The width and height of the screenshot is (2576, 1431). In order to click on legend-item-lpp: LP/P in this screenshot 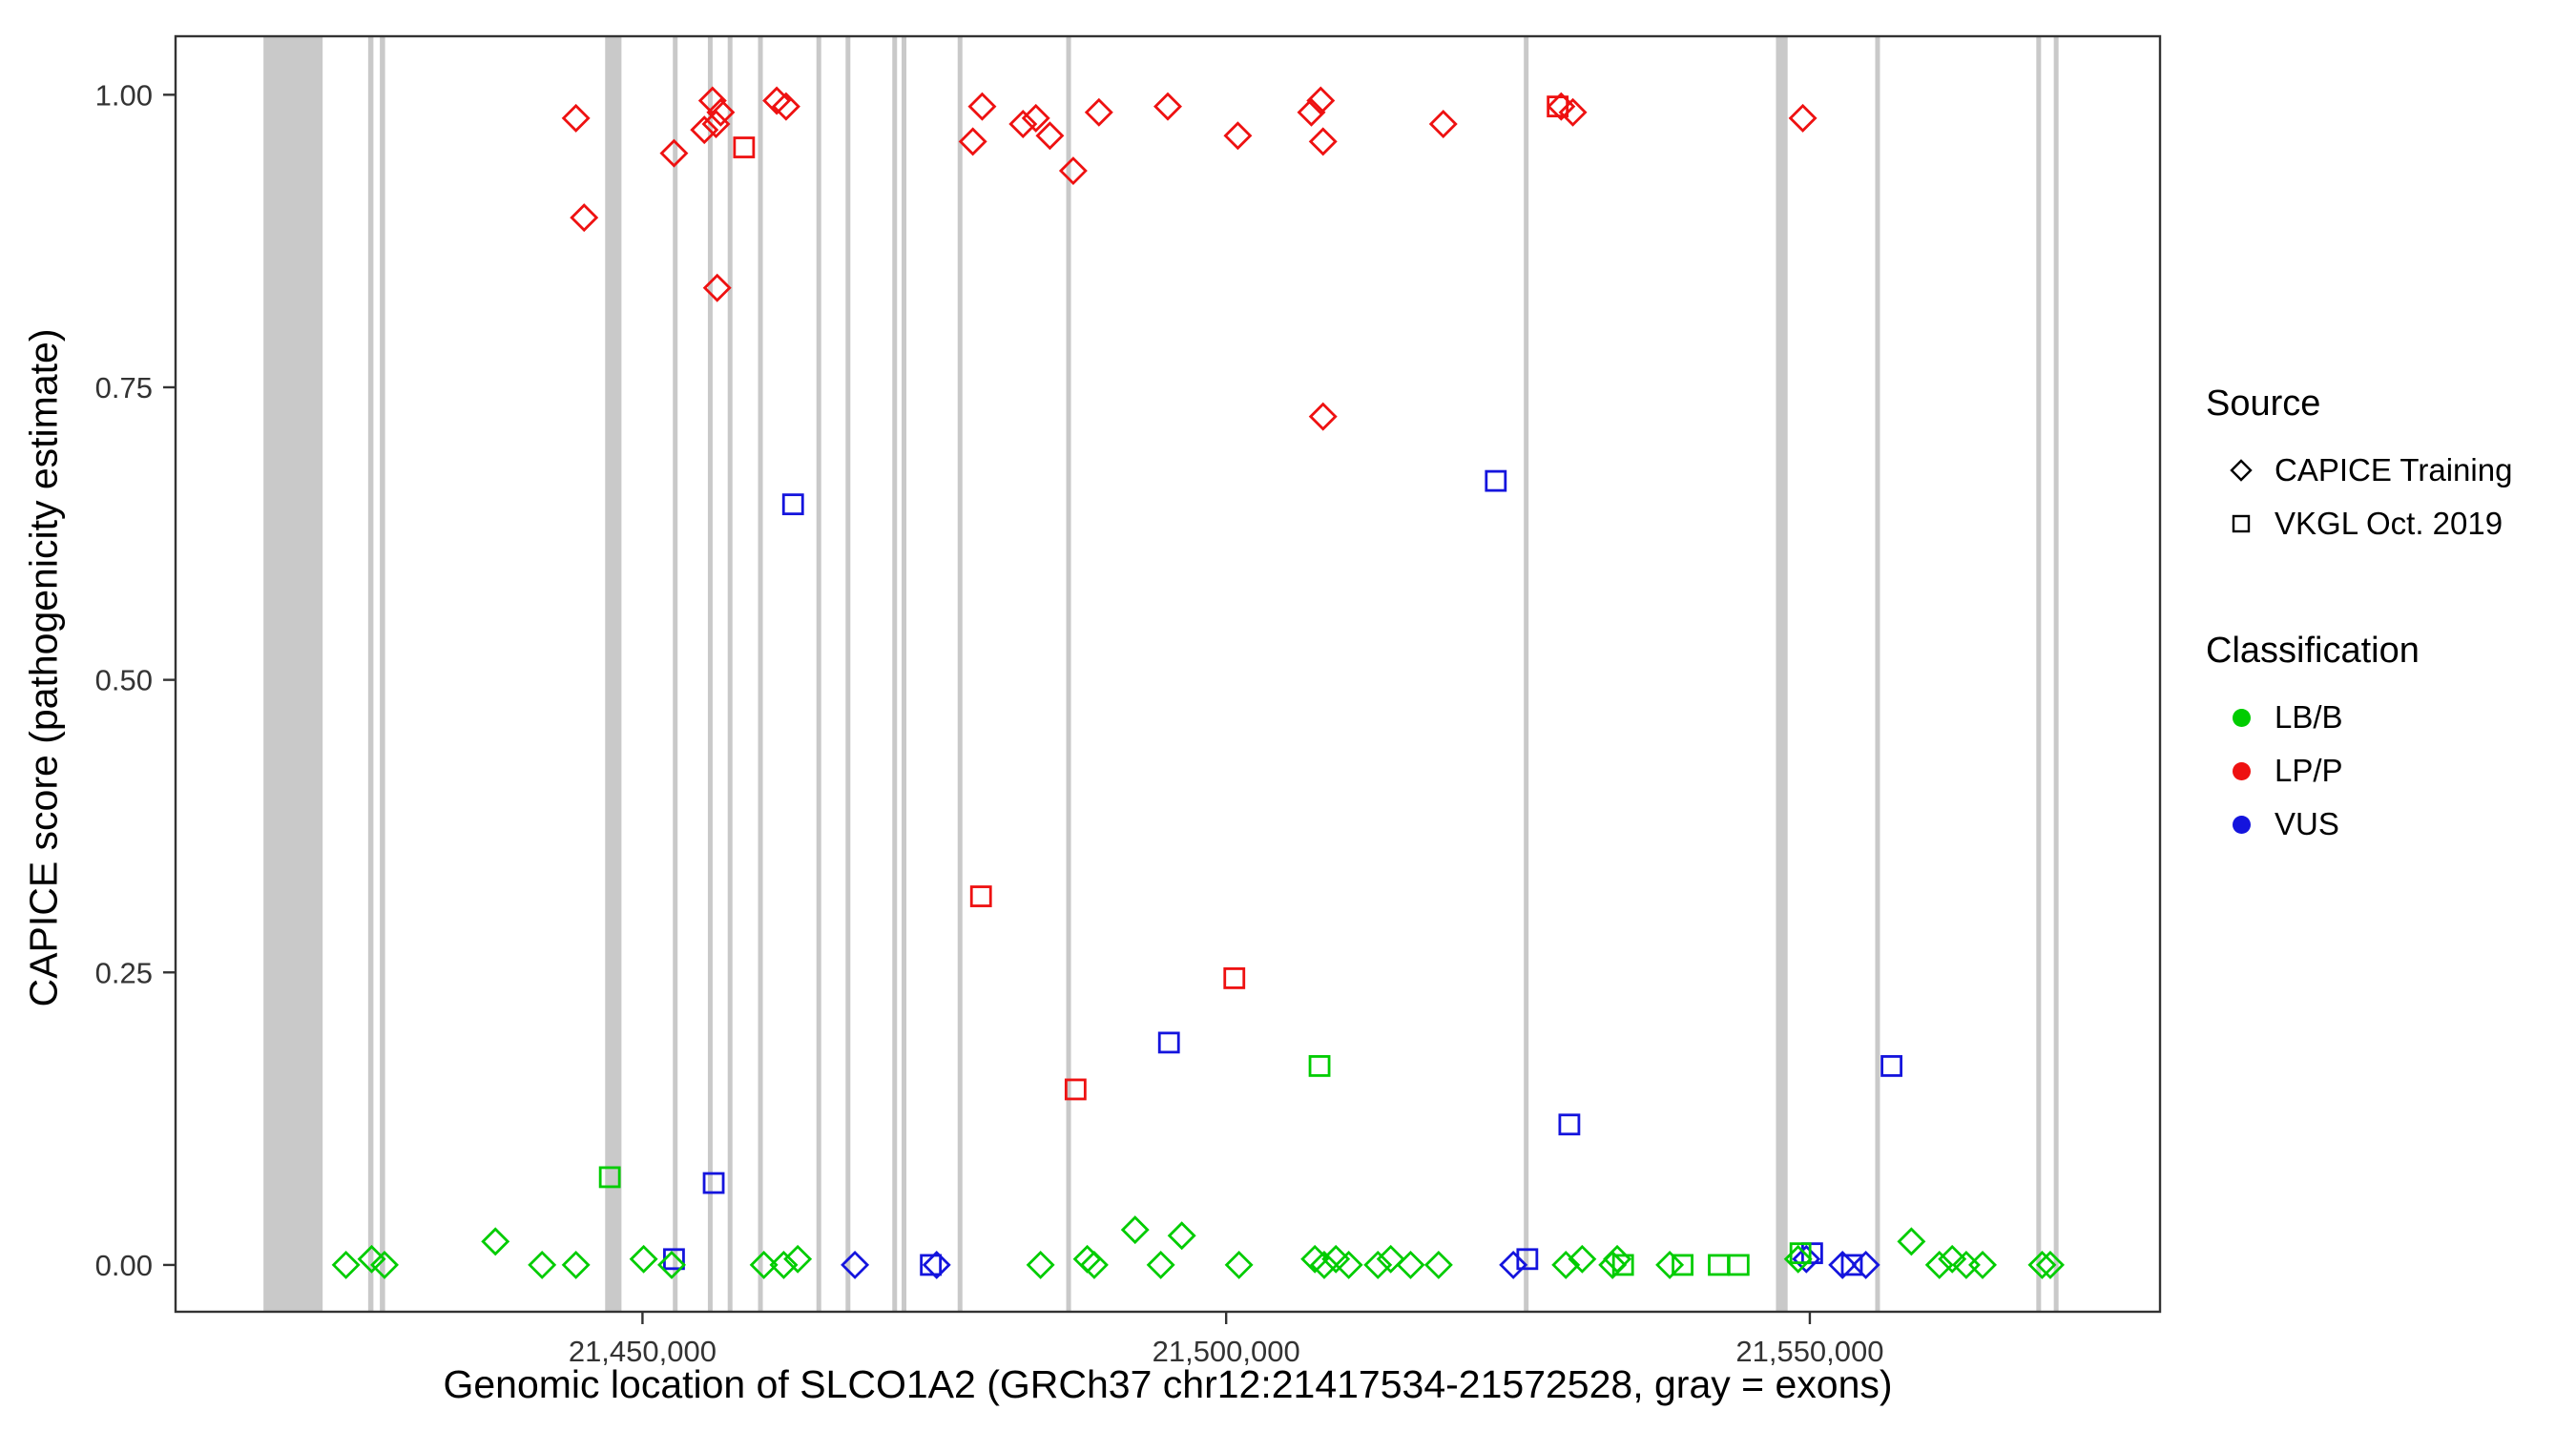, I will do `click(2387, 771)`.